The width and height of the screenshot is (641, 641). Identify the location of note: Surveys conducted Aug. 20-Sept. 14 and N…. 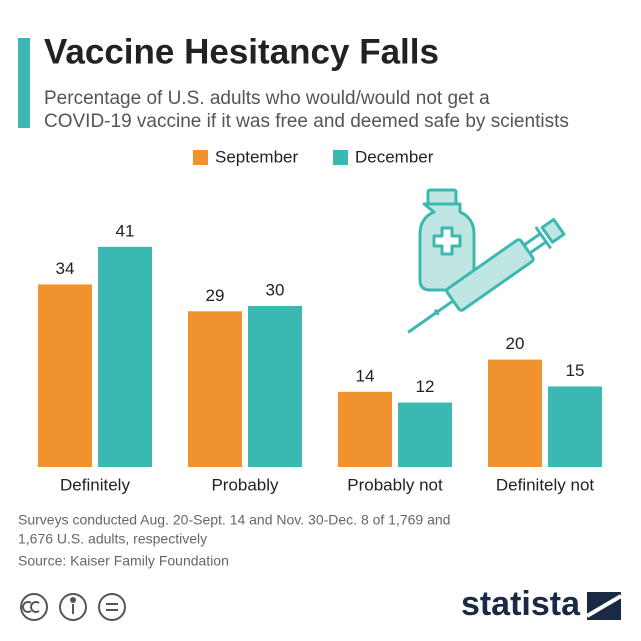
(234, 520).